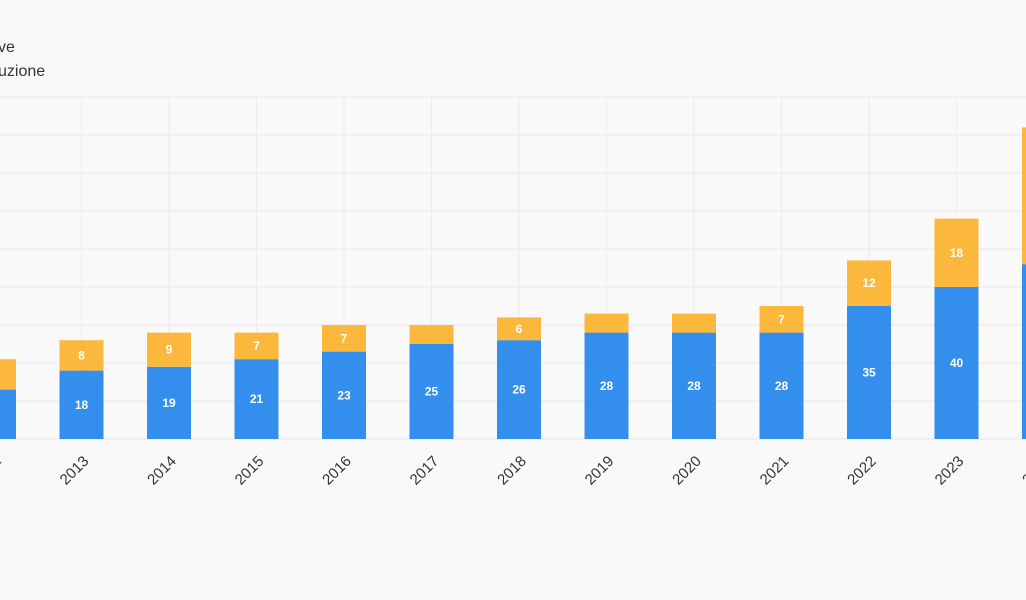 This screenshot has width=1026, height=600. Describe the element at coordinates (7, 47) in the screenshot. I see `legend-line-1: ve` at that location.